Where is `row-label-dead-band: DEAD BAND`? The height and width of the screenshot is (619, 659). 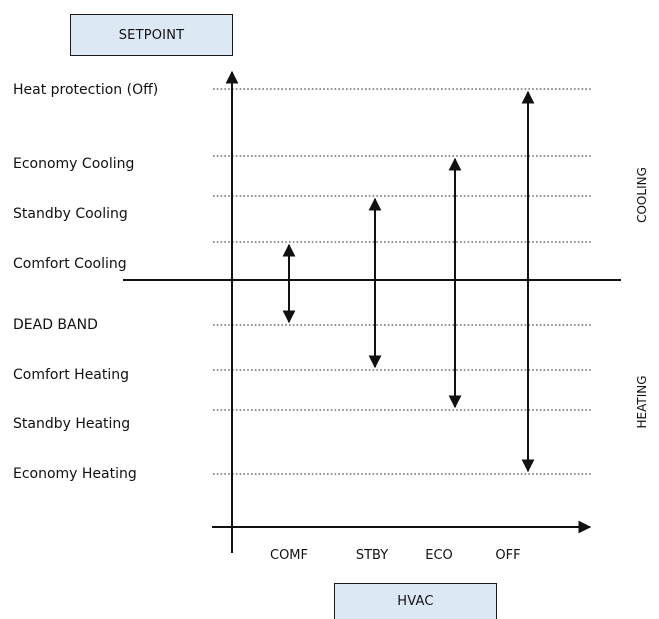
row-label-dead-band: DEAD BAND is located at coordinates (55, 325).